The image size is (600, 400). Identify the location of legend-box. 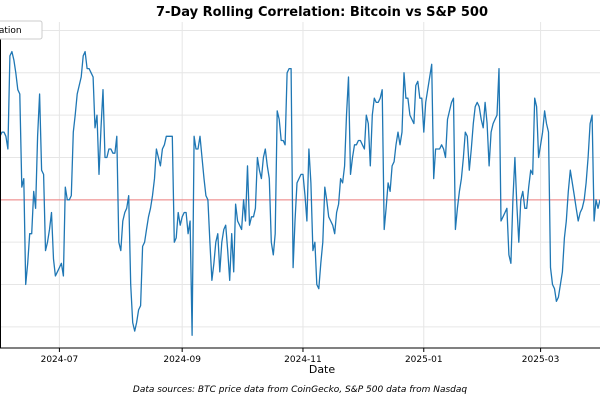
(21, 30).